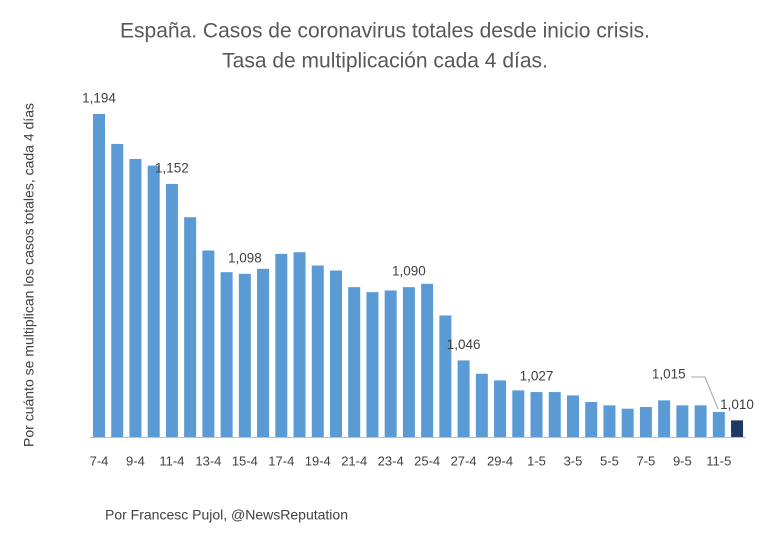 This screenshot has height=548, width=770. What do you see at coordinates (705, 393) in the screenshot?
I see `leader-line` at bounding box center [705, 393].